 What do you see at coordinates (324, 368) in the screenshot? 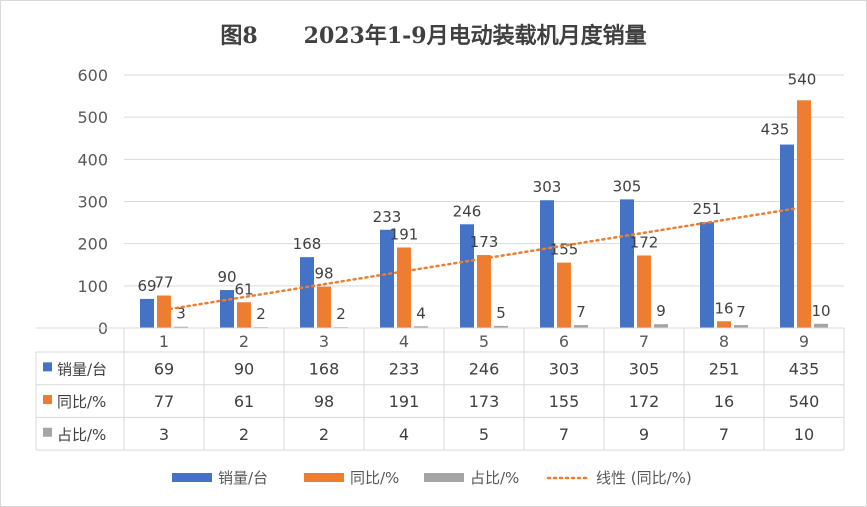
I see `table-cell: 168` at bounding box center [324, 368].